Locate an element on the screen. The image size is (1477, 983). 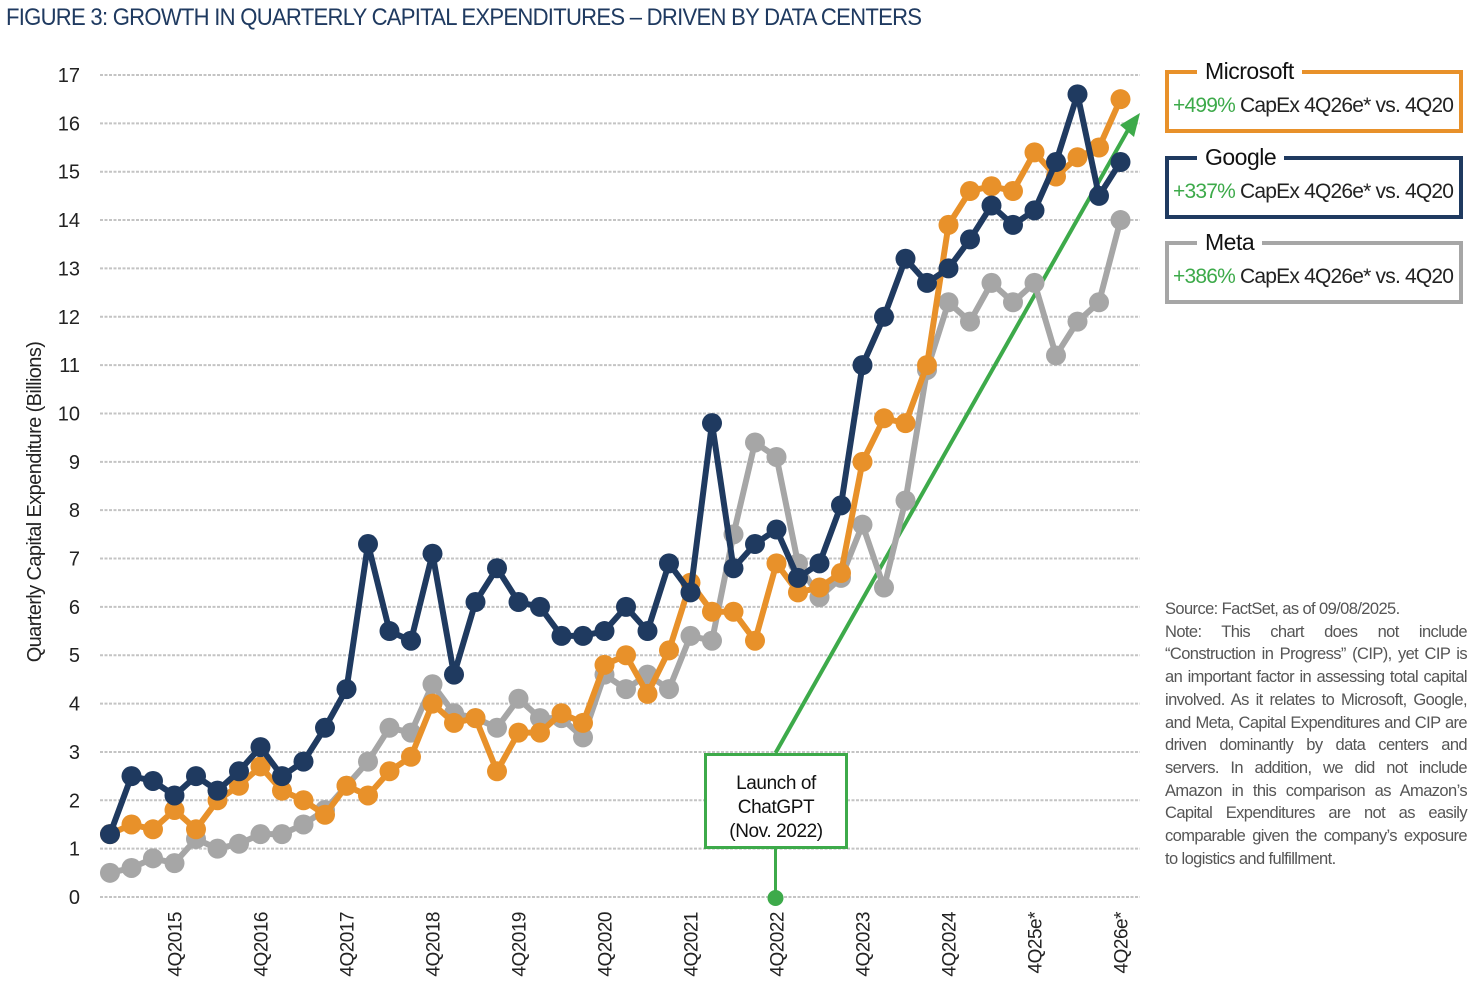
y-axis-label: Quarterly Capital Expenditure (Billions) is located at coordinates (35, 502).